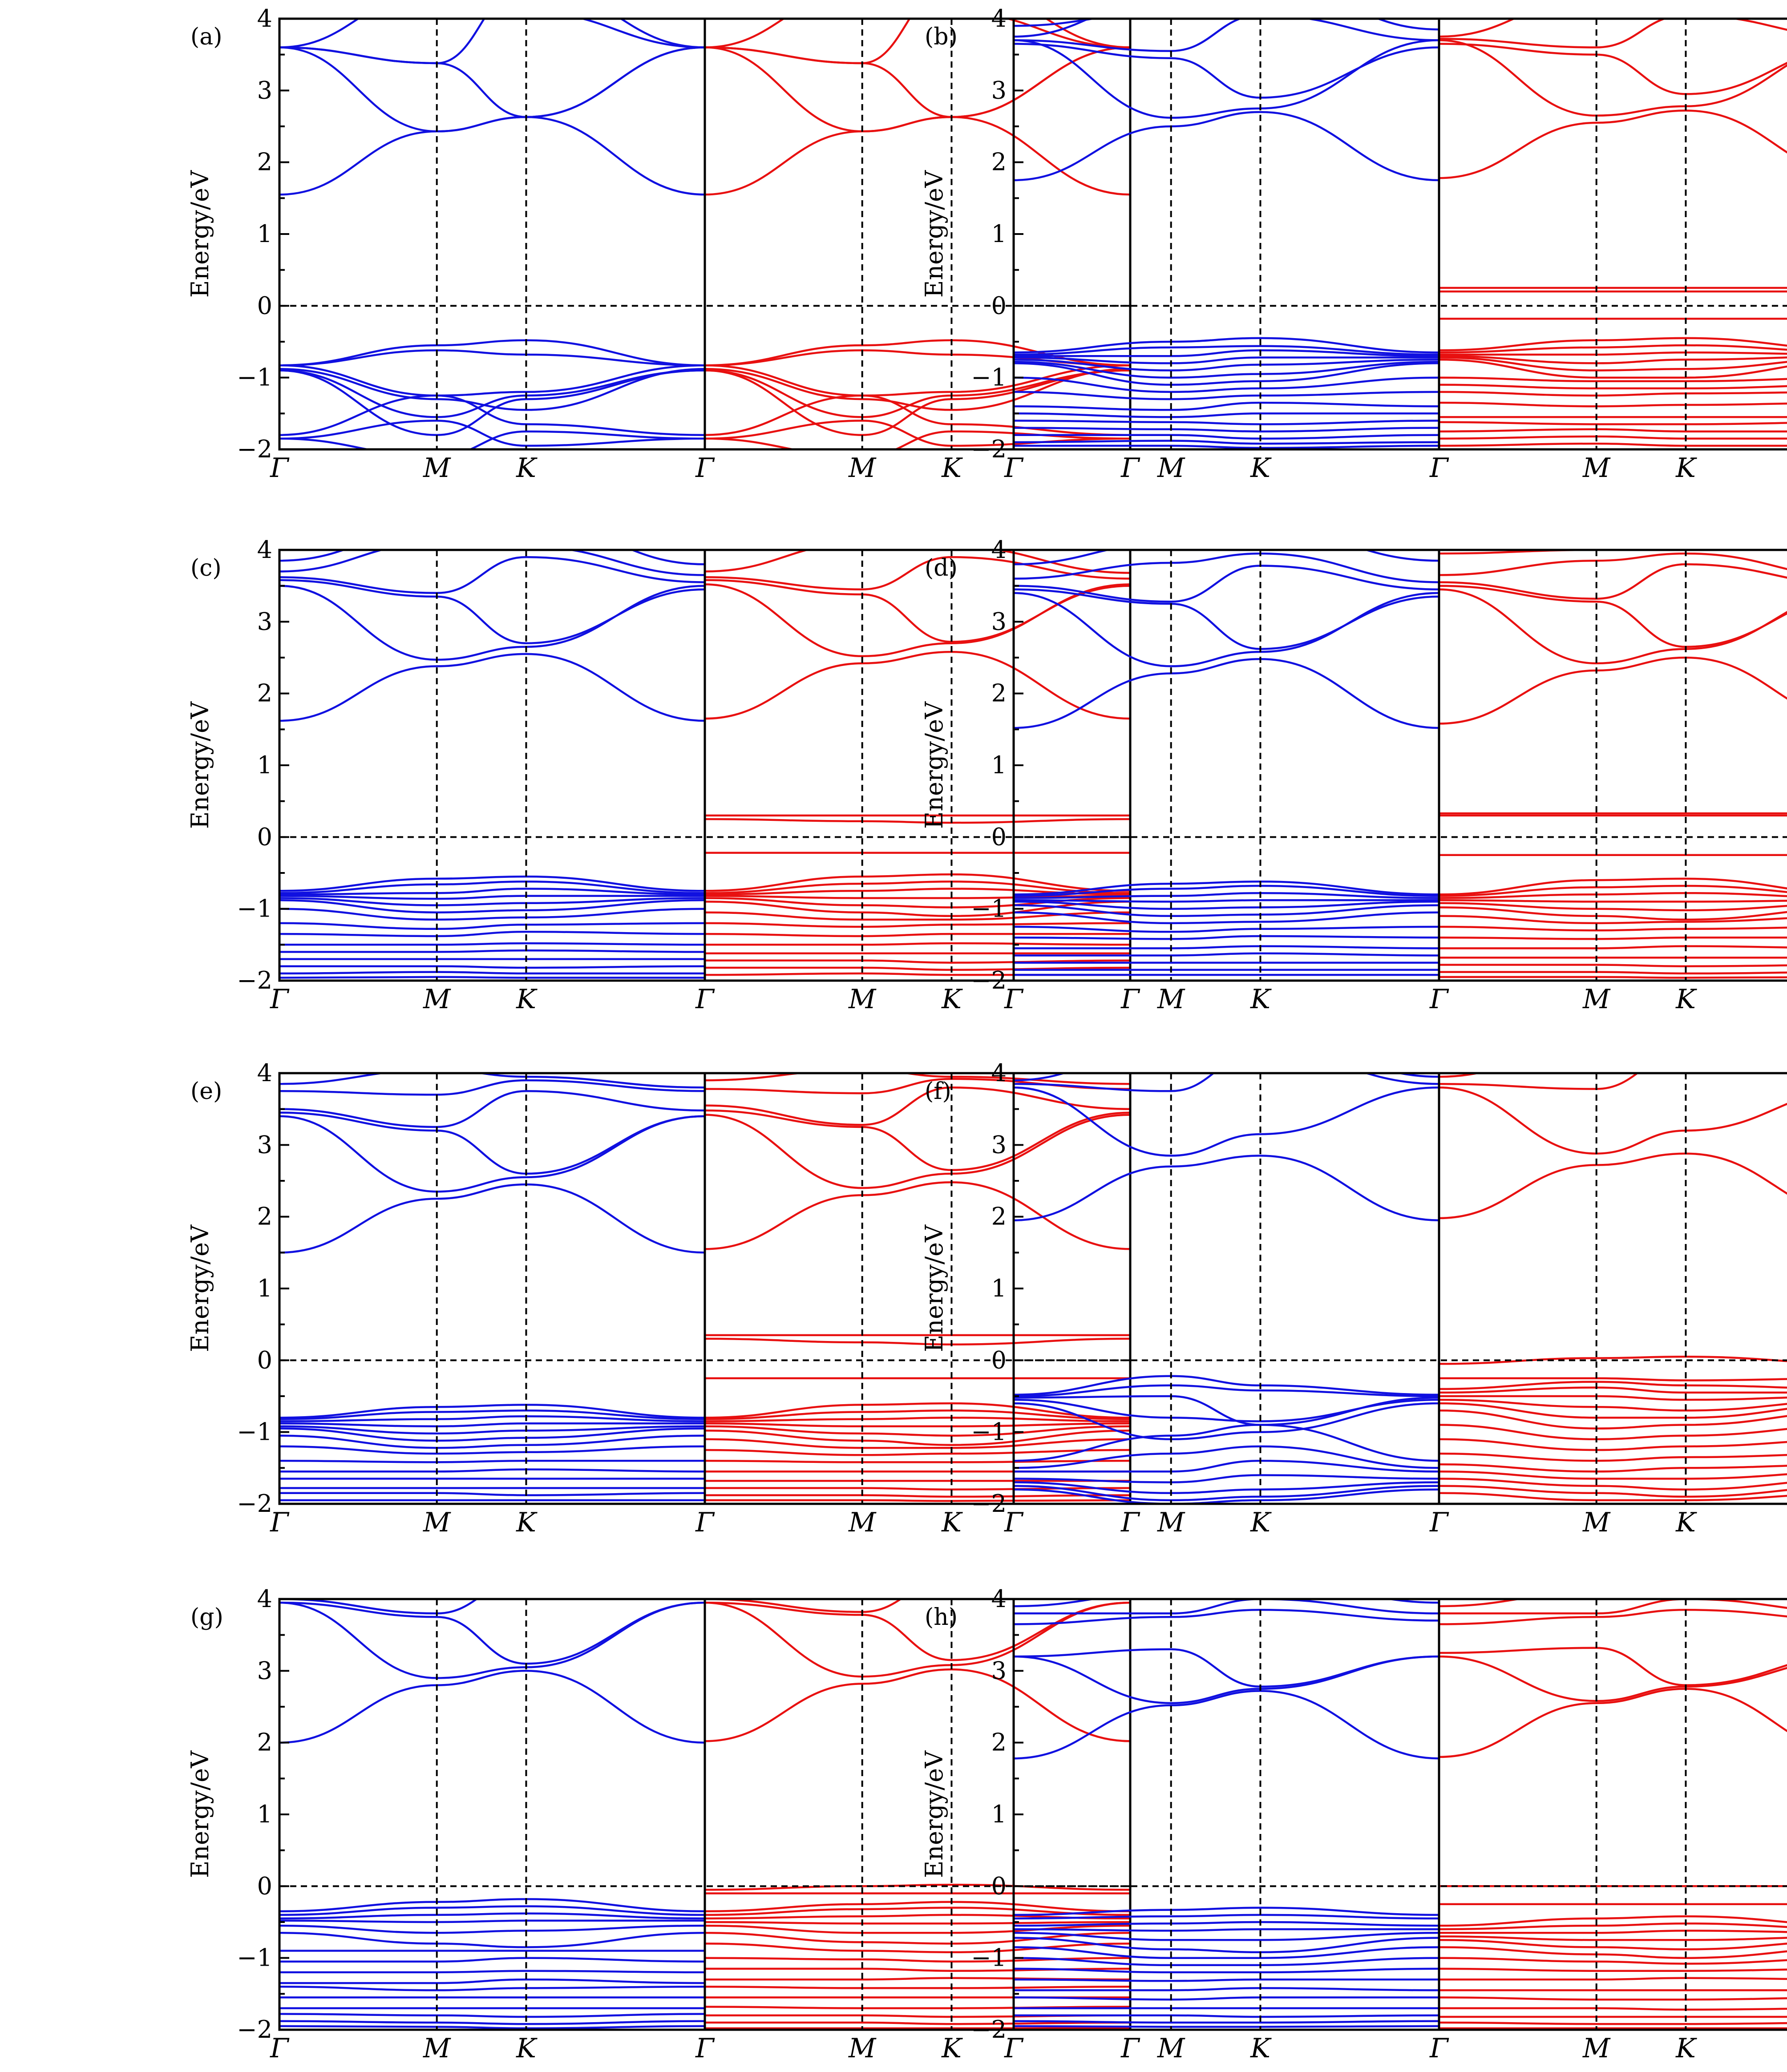 The image size is (1787, 2072). Describe the element at coordinates (999, 305) in the screenshot. I see `y-tick-label: 0` at that location.